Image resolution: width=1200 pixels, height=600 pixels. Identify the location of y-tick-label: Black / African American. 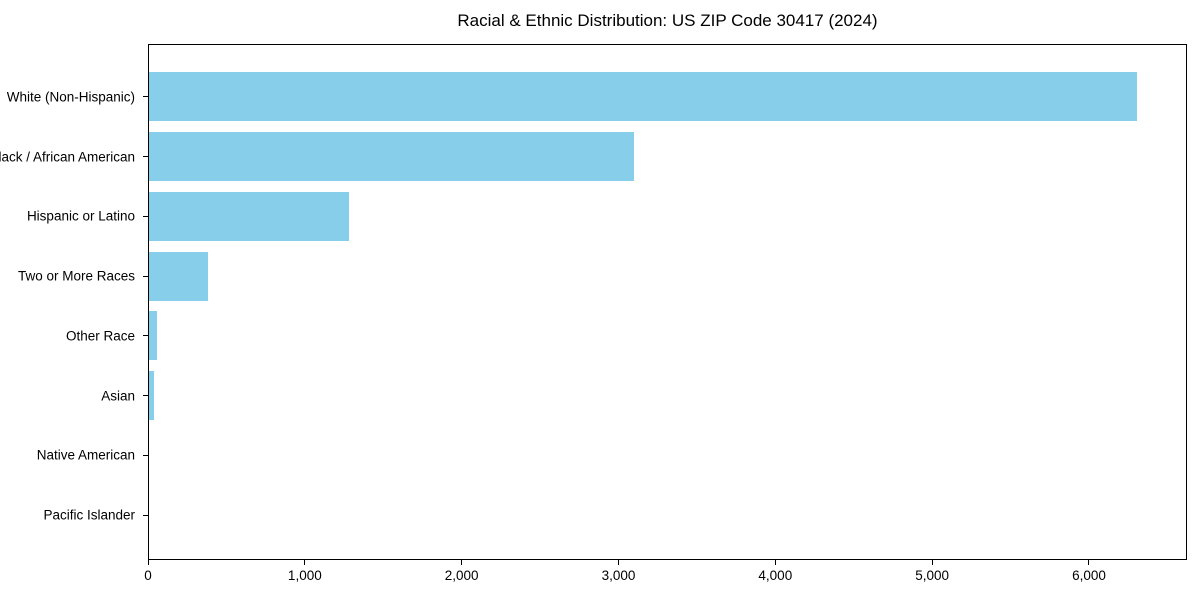
(67, 157).